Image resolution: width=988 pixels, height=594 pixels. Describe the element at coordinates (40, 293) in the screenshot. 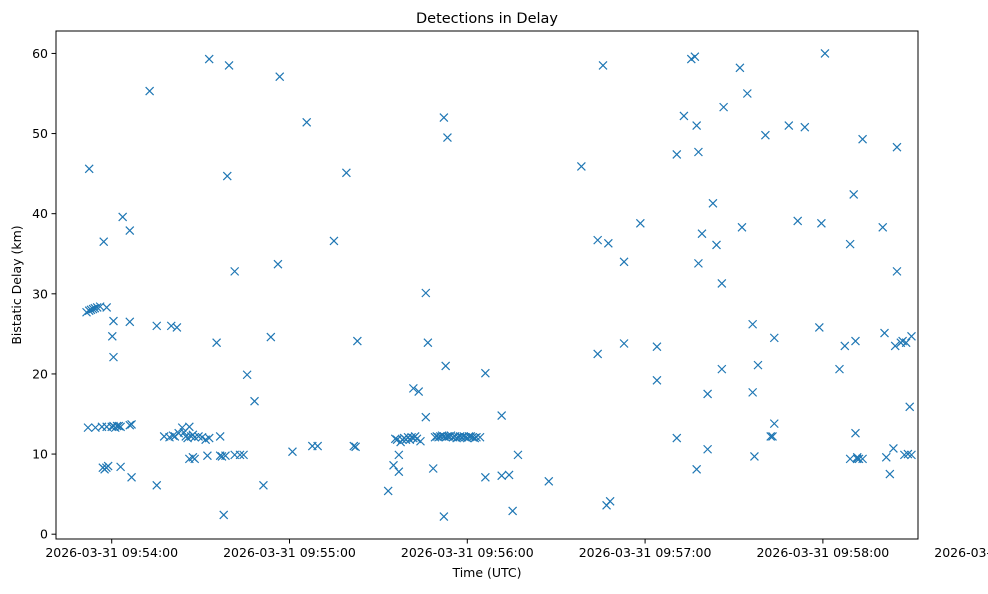

I see `y-tick-label: 30` at that location.